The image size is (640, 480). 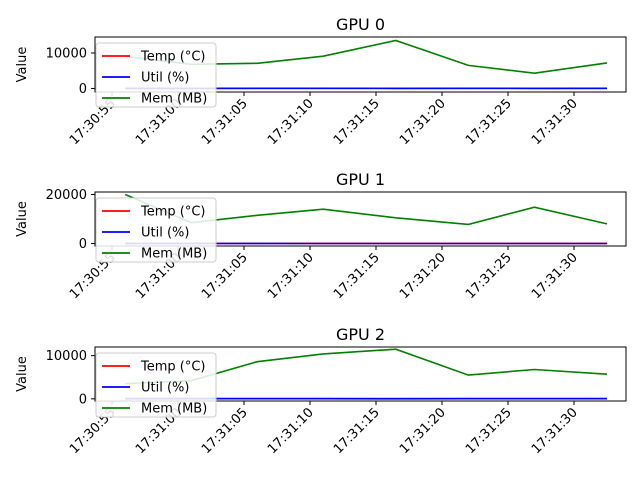 I want to click on chart-title: GPU 0, so click(x=360, y=24).